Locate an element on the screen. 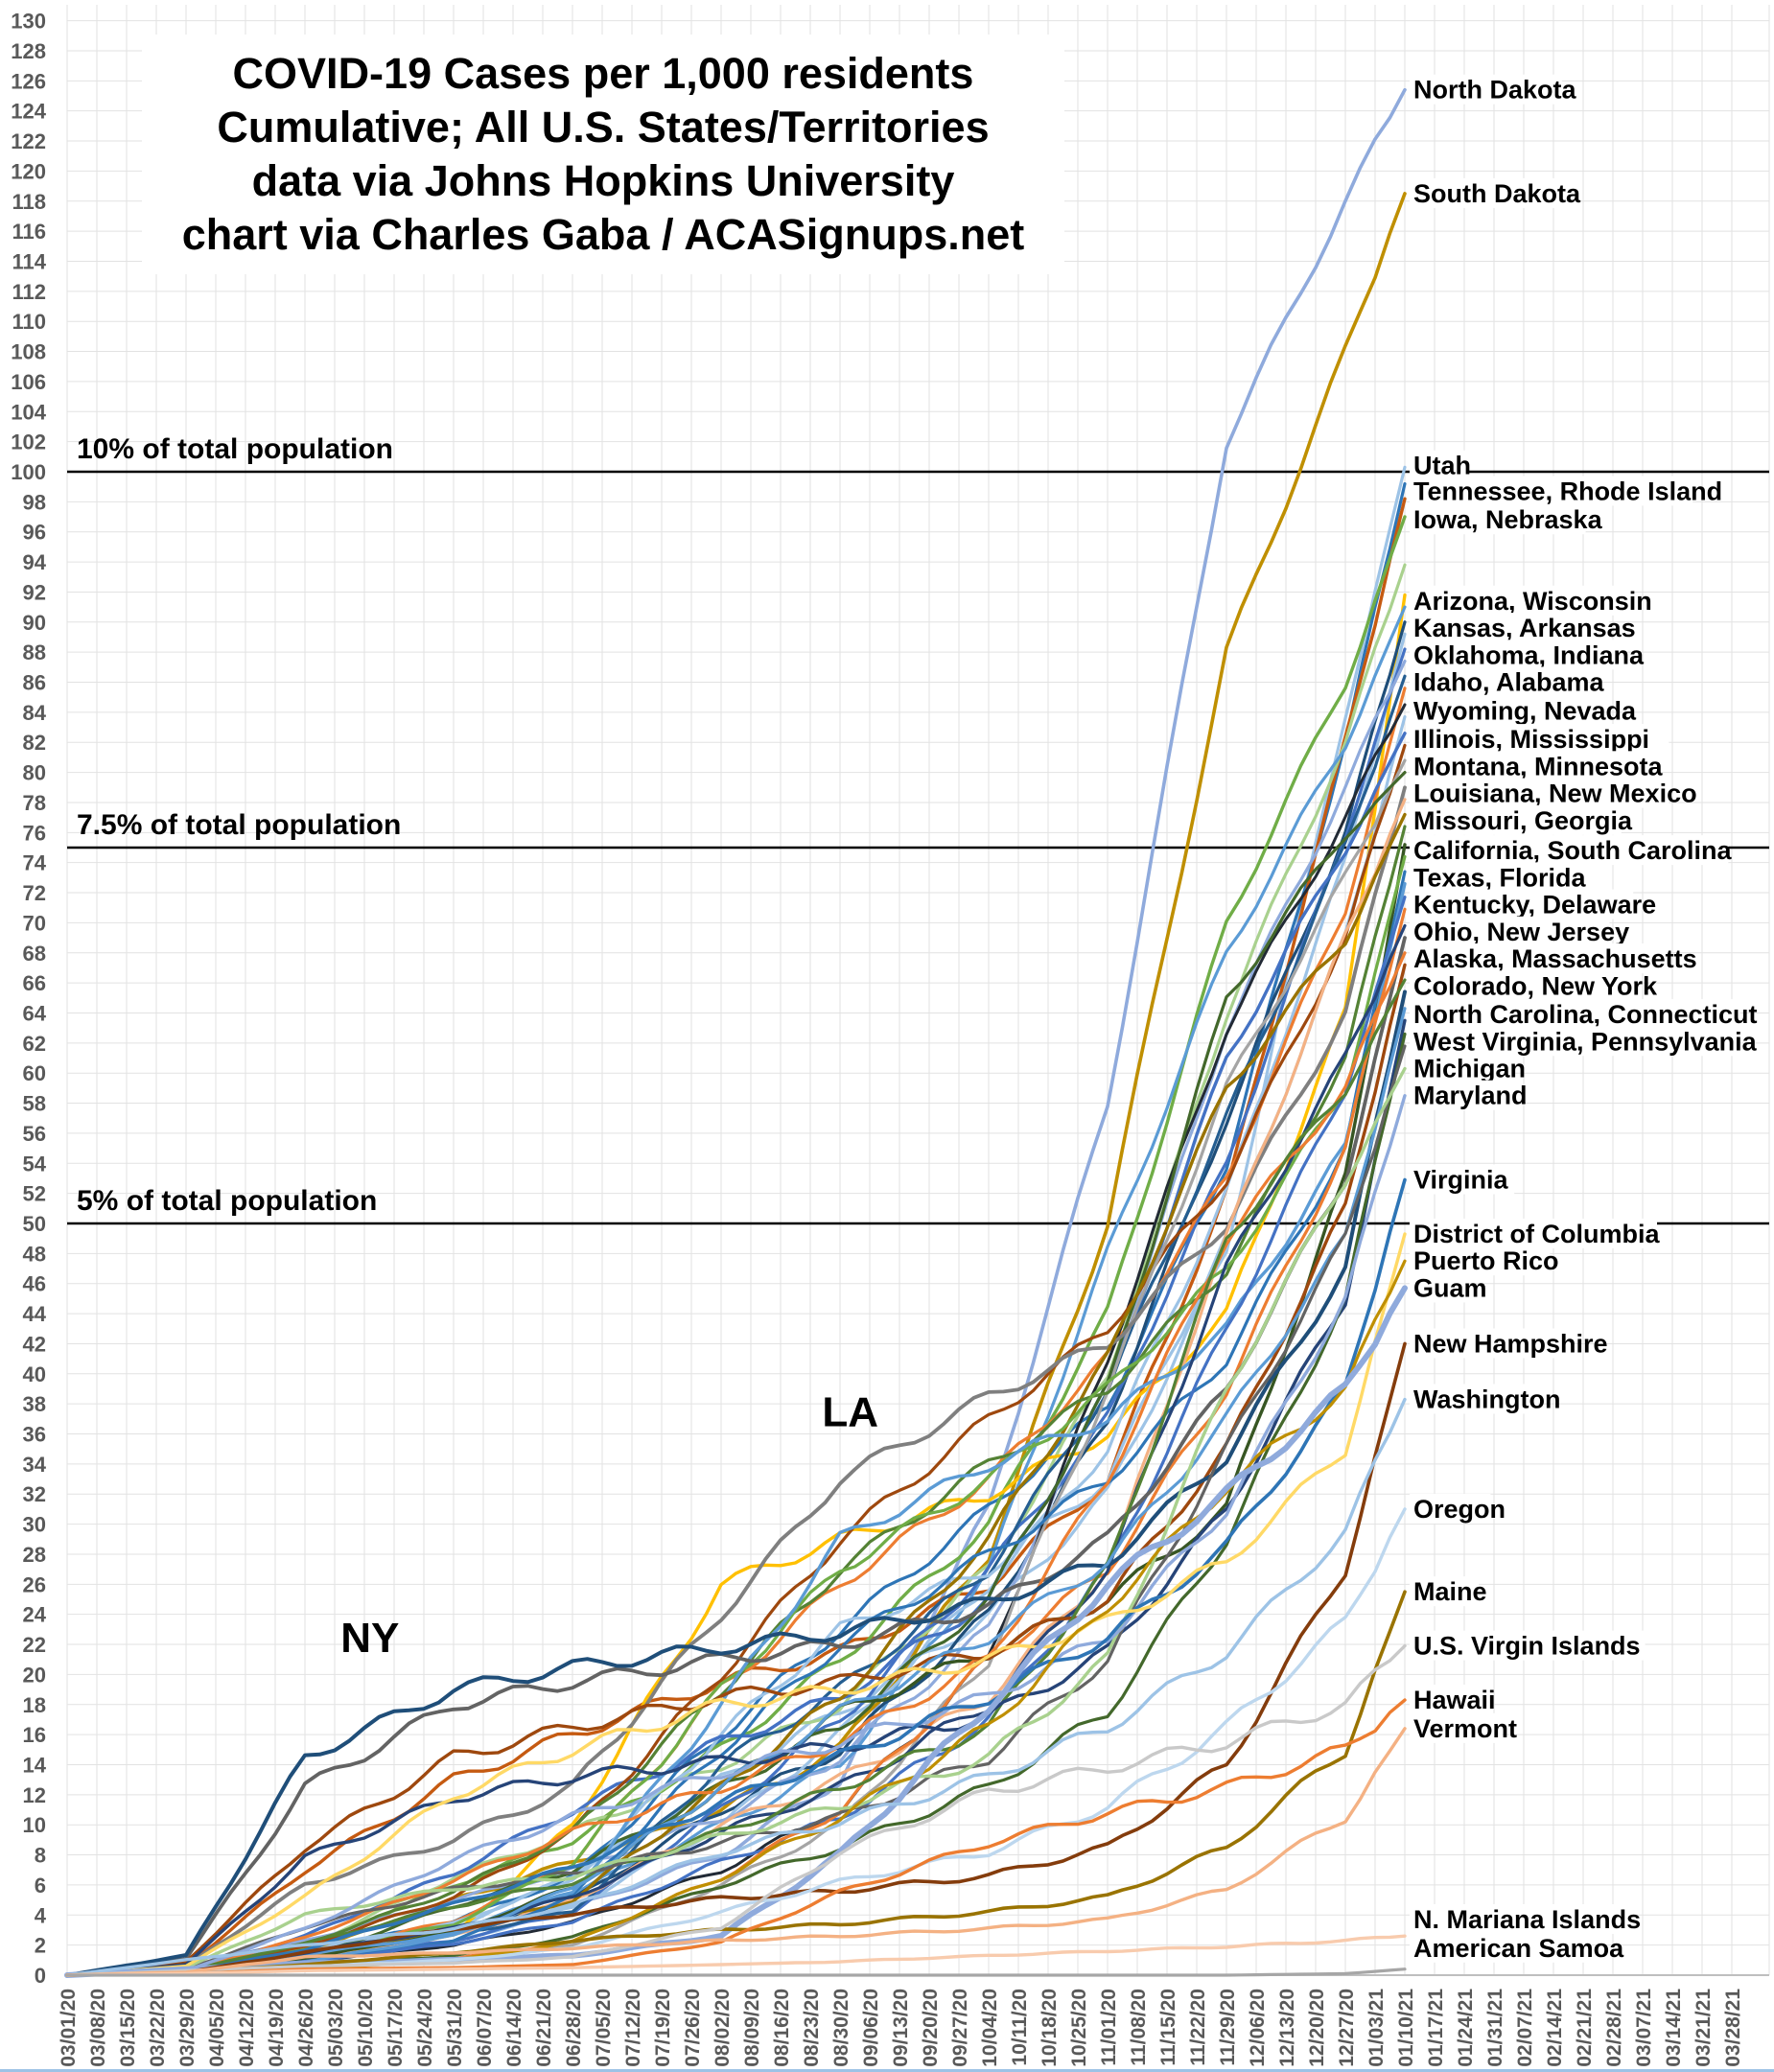 The height and width of the screenshot is (2072, 1774). x-axis-tick-label: 05/31/20 is located at coordinates (455, 2028).